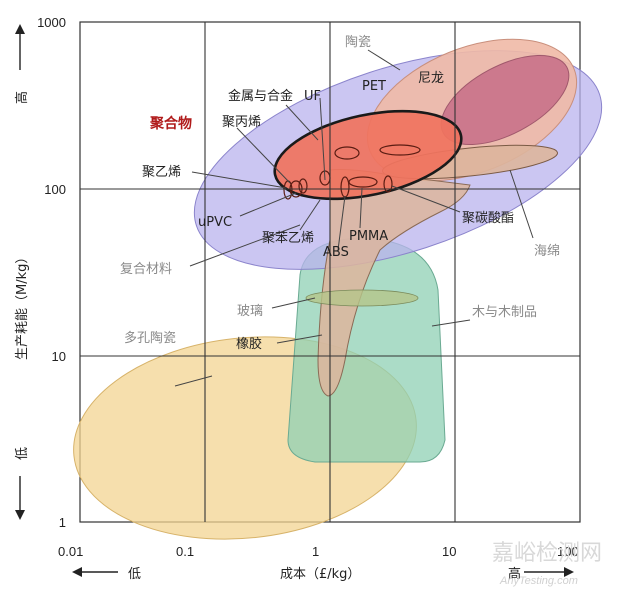 The height and width of the screenshot is (593, 640). What do you see at coordinates (161, 172) in the screenshot?
I see `label-polyethylene: 聚乙烯` at bounding box center [161, 172].